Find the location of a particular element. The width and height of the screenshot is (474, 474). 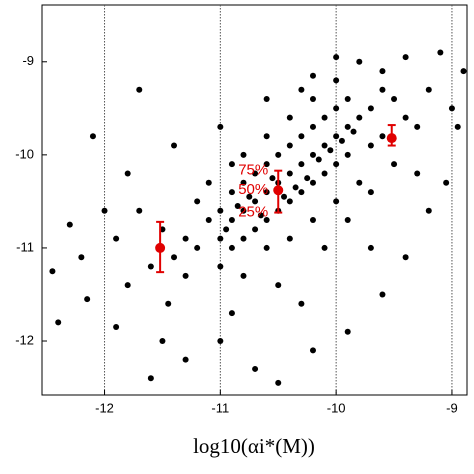

y-tick-label: -9 is located at coordinates (28, 60).